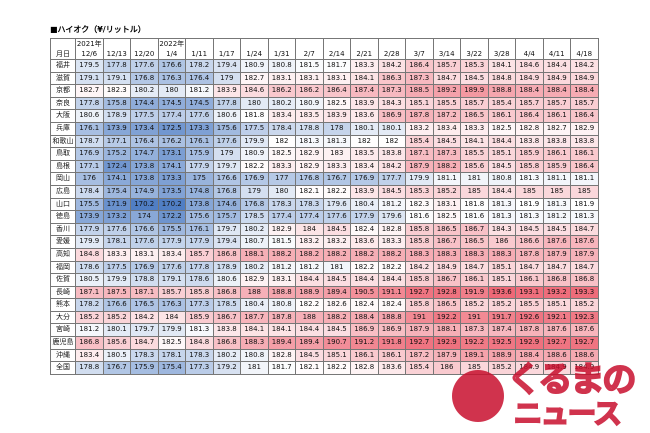  I want to click on price-cell: 177.1, so click(89, 166).